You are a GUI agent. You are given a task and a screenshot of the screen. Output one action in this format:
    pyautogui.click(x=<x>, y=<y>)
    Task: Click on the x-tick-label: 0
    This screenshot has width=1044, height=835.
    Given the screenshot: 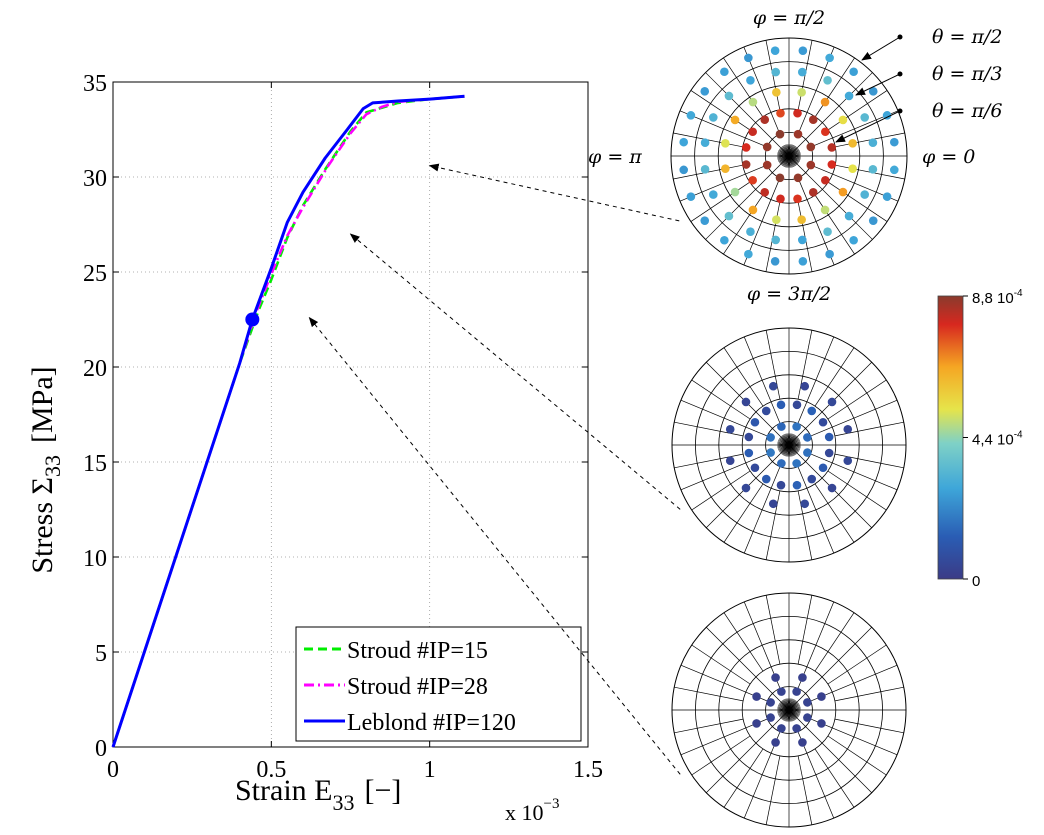 What is the action you would take?
    pyautogui.click(x=113, y=770)
    